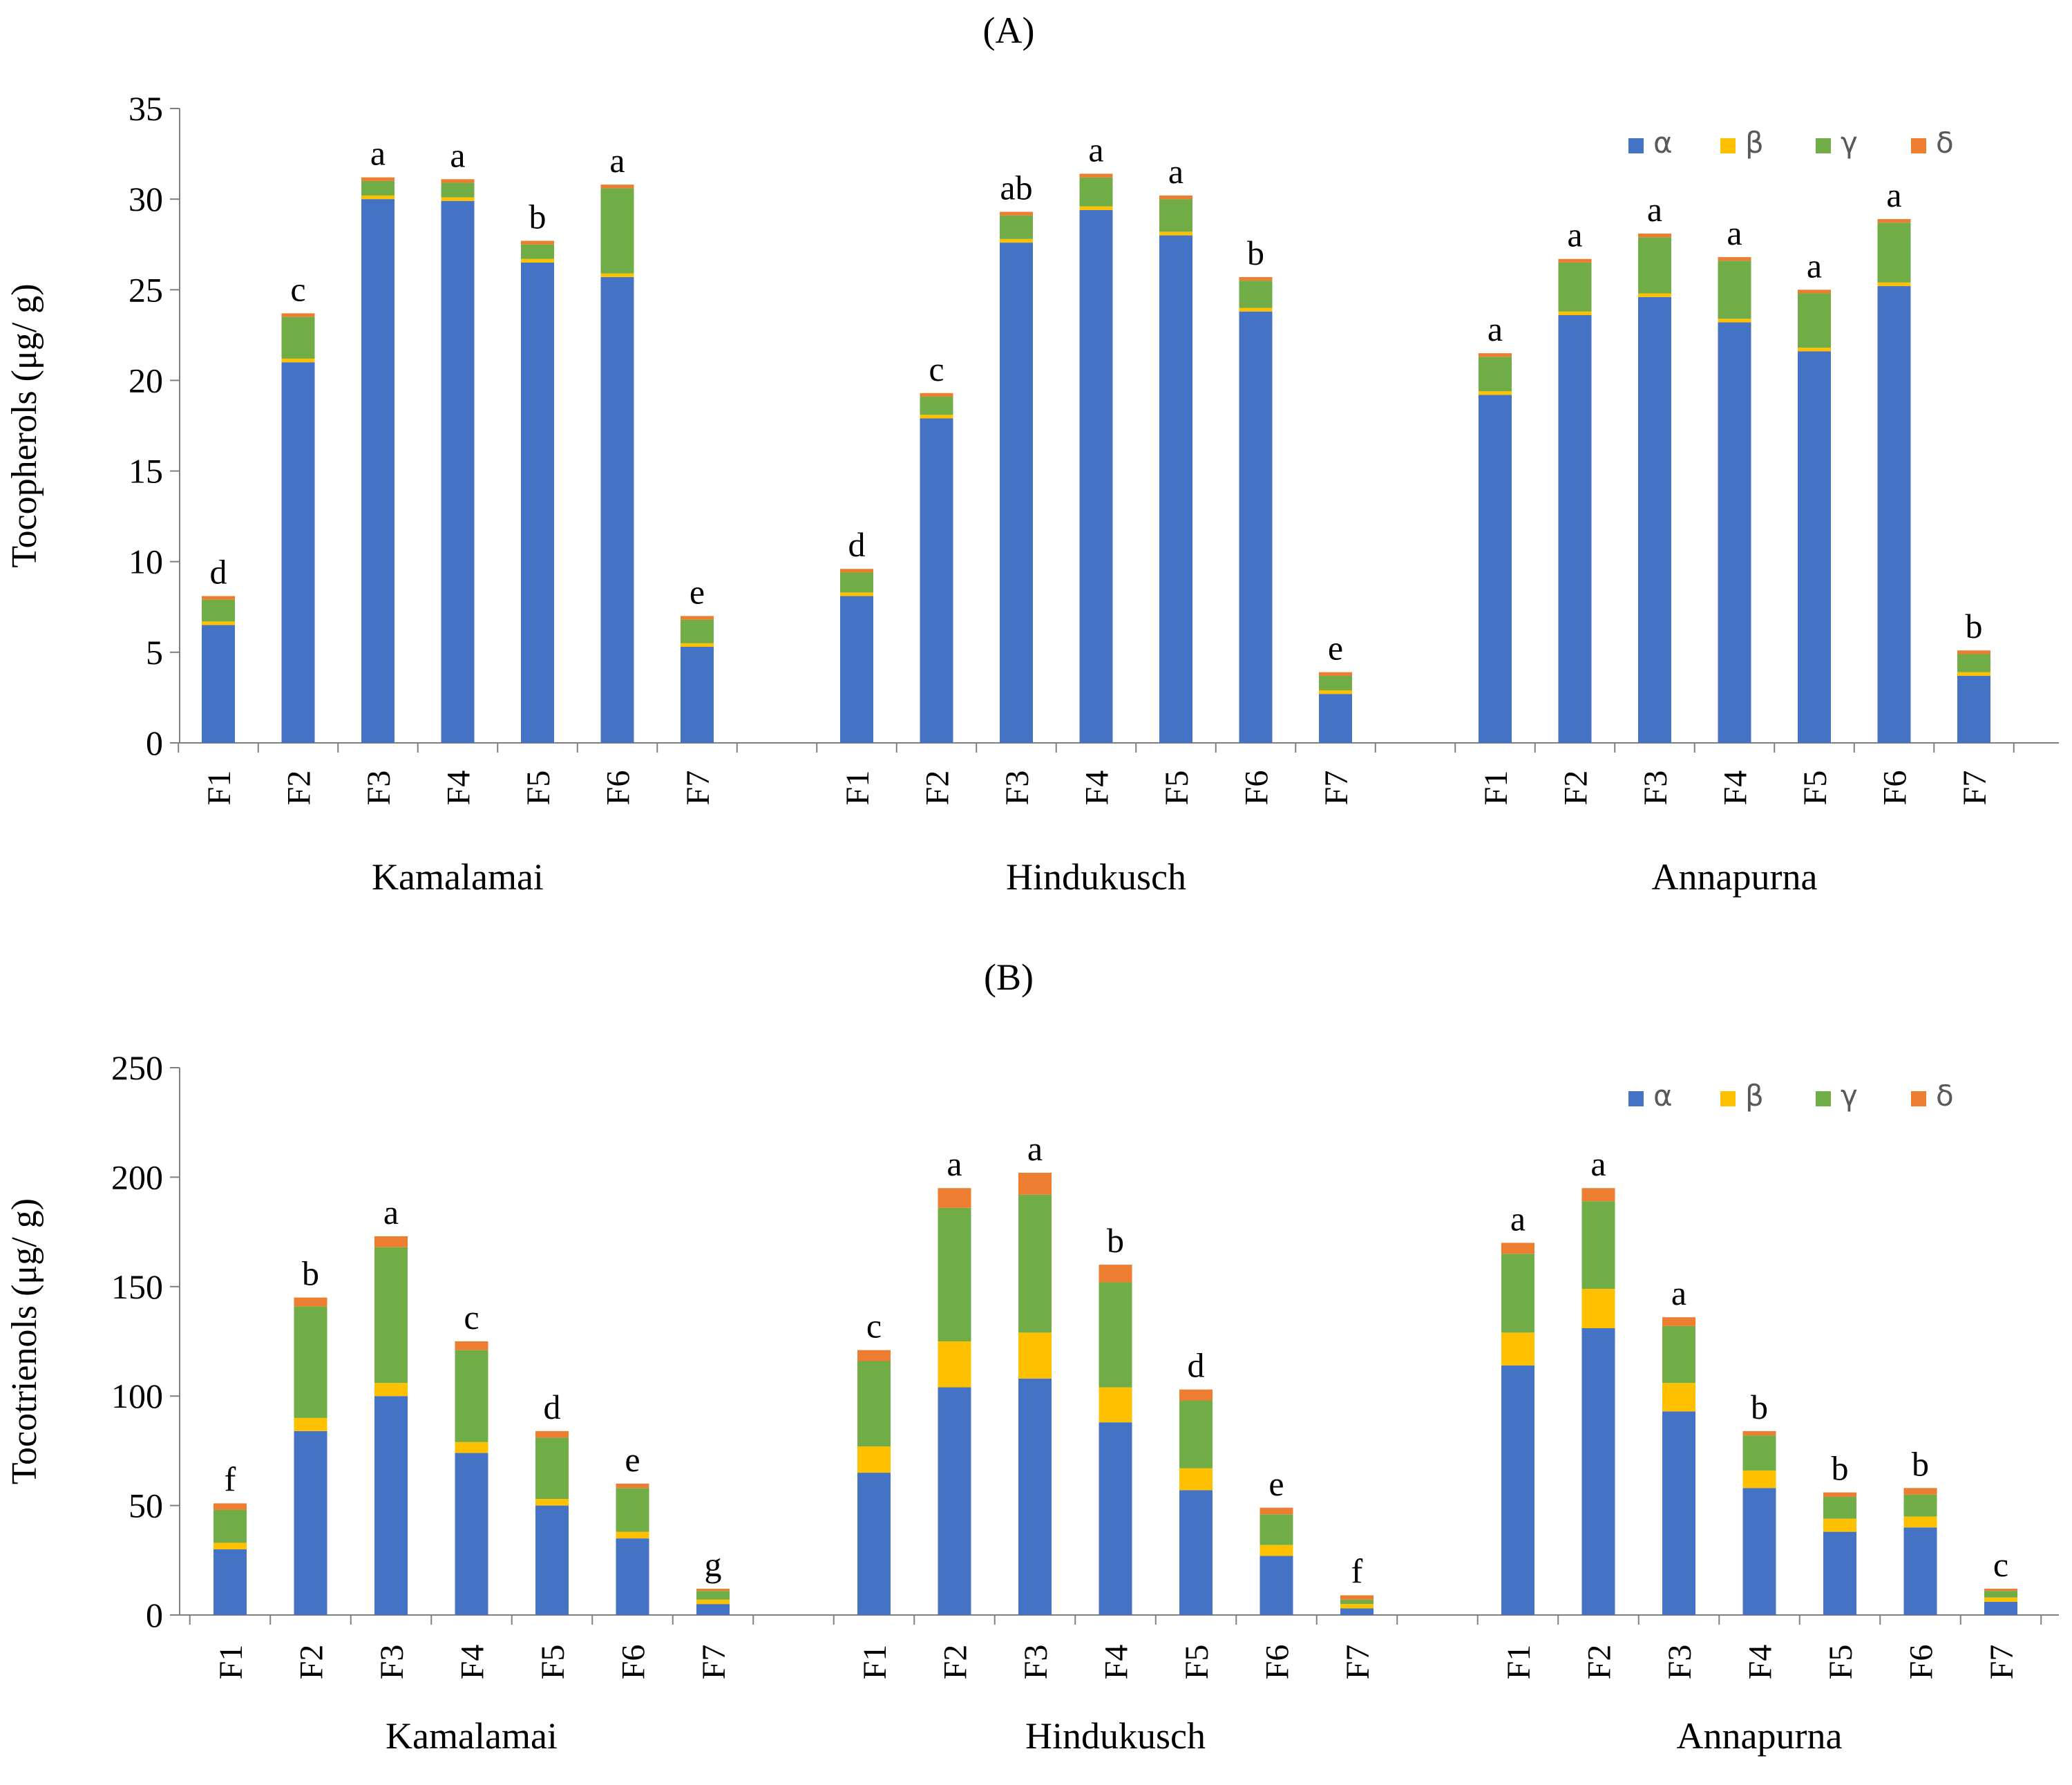  What do you see at coordinates (1175, 489) in the screenshot?
I see `chart0-bar-hindukusch-f5-α` at bounding box center [1175, 489].